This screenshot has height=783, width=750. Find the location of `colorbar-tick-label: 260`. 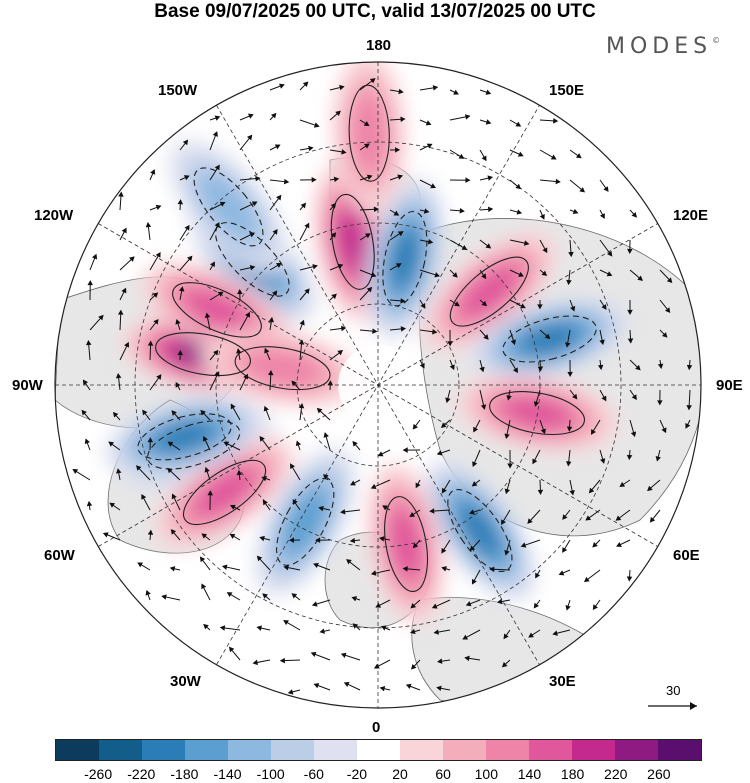

colorbar-tick-label: 260 is located at coordinates (659, 774).